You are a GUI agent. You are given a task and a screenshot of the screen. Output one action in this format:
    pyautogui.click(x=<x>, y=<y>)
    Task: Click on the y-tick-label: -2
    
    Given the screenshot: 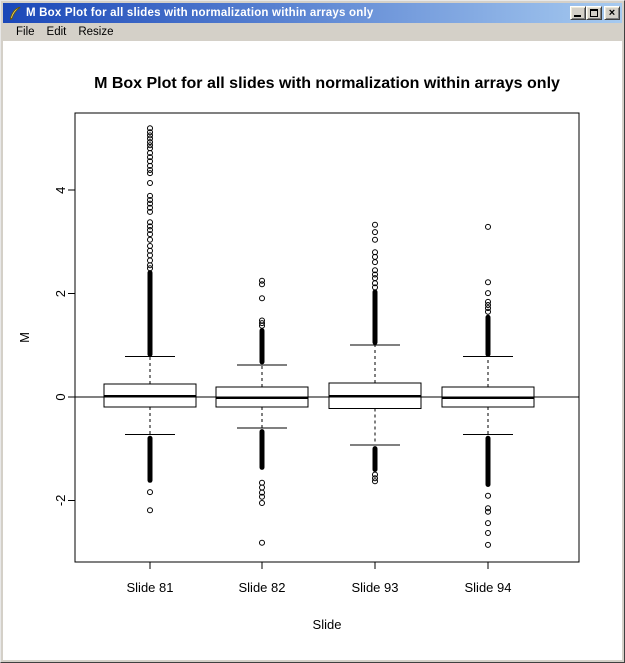 What is the action you would take?
    pyautogui.click(x=60, y=501)
    